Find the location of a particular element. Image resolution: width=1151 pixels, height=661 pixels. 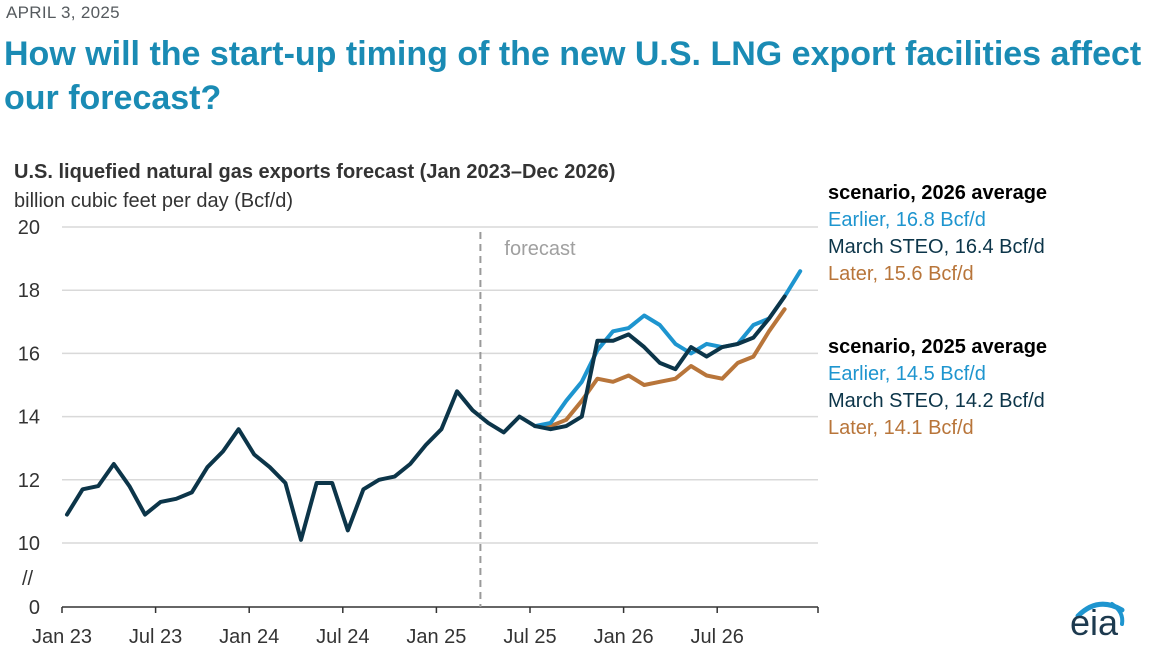

publish-date: APRIL 3, 2025 is located at coordinates (63, 12).